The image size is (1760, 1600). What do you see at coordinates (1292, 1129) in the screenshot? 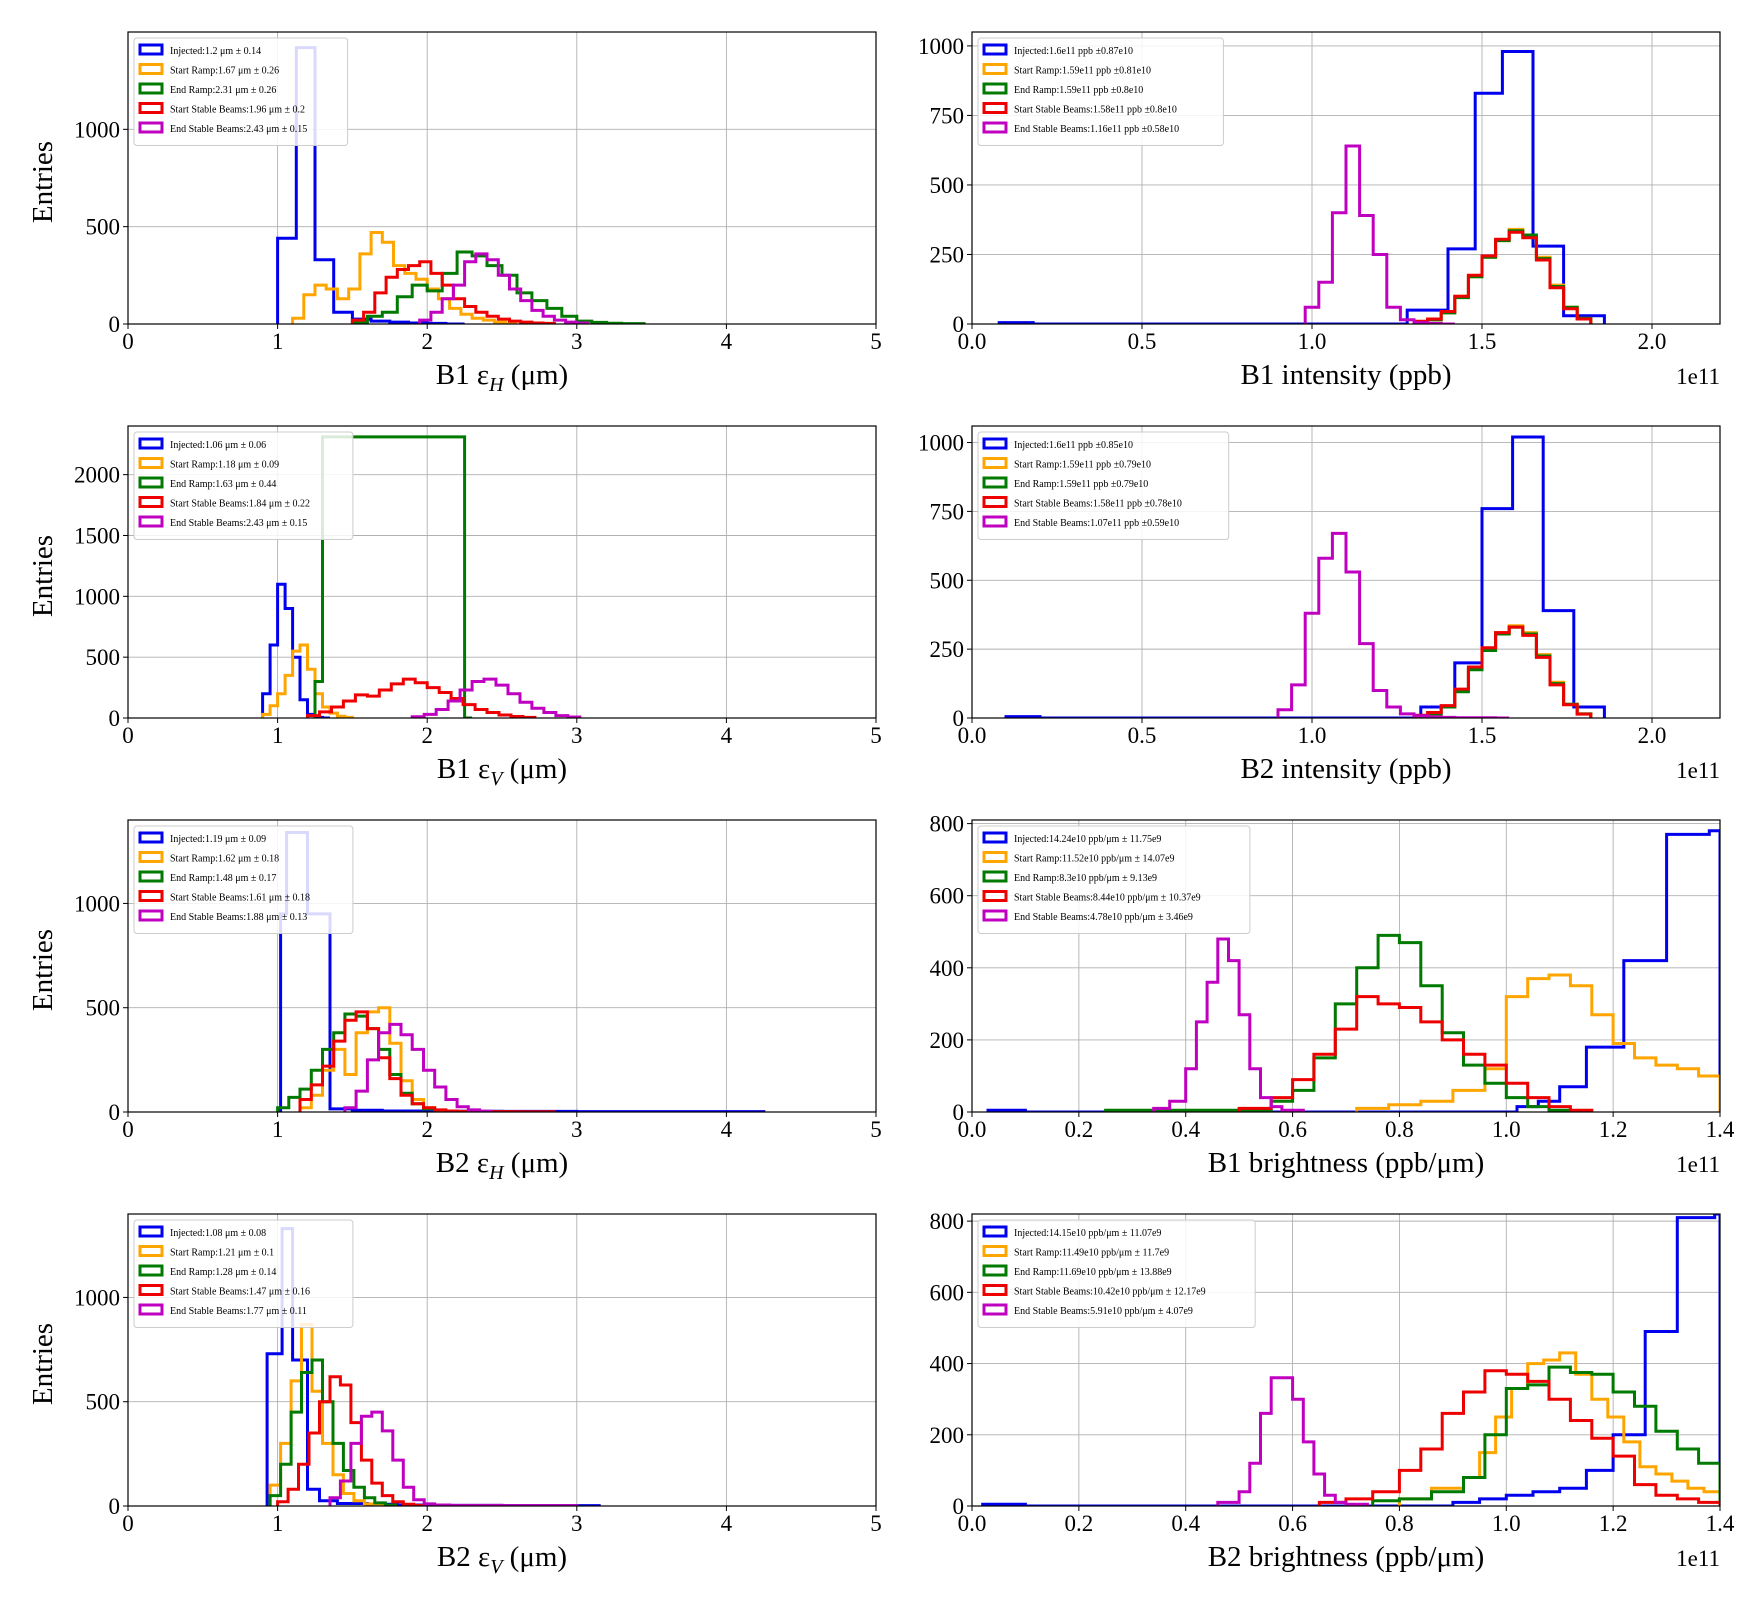
I see `x-tick-label: 0.6` at bounding box center [1292, 1129].